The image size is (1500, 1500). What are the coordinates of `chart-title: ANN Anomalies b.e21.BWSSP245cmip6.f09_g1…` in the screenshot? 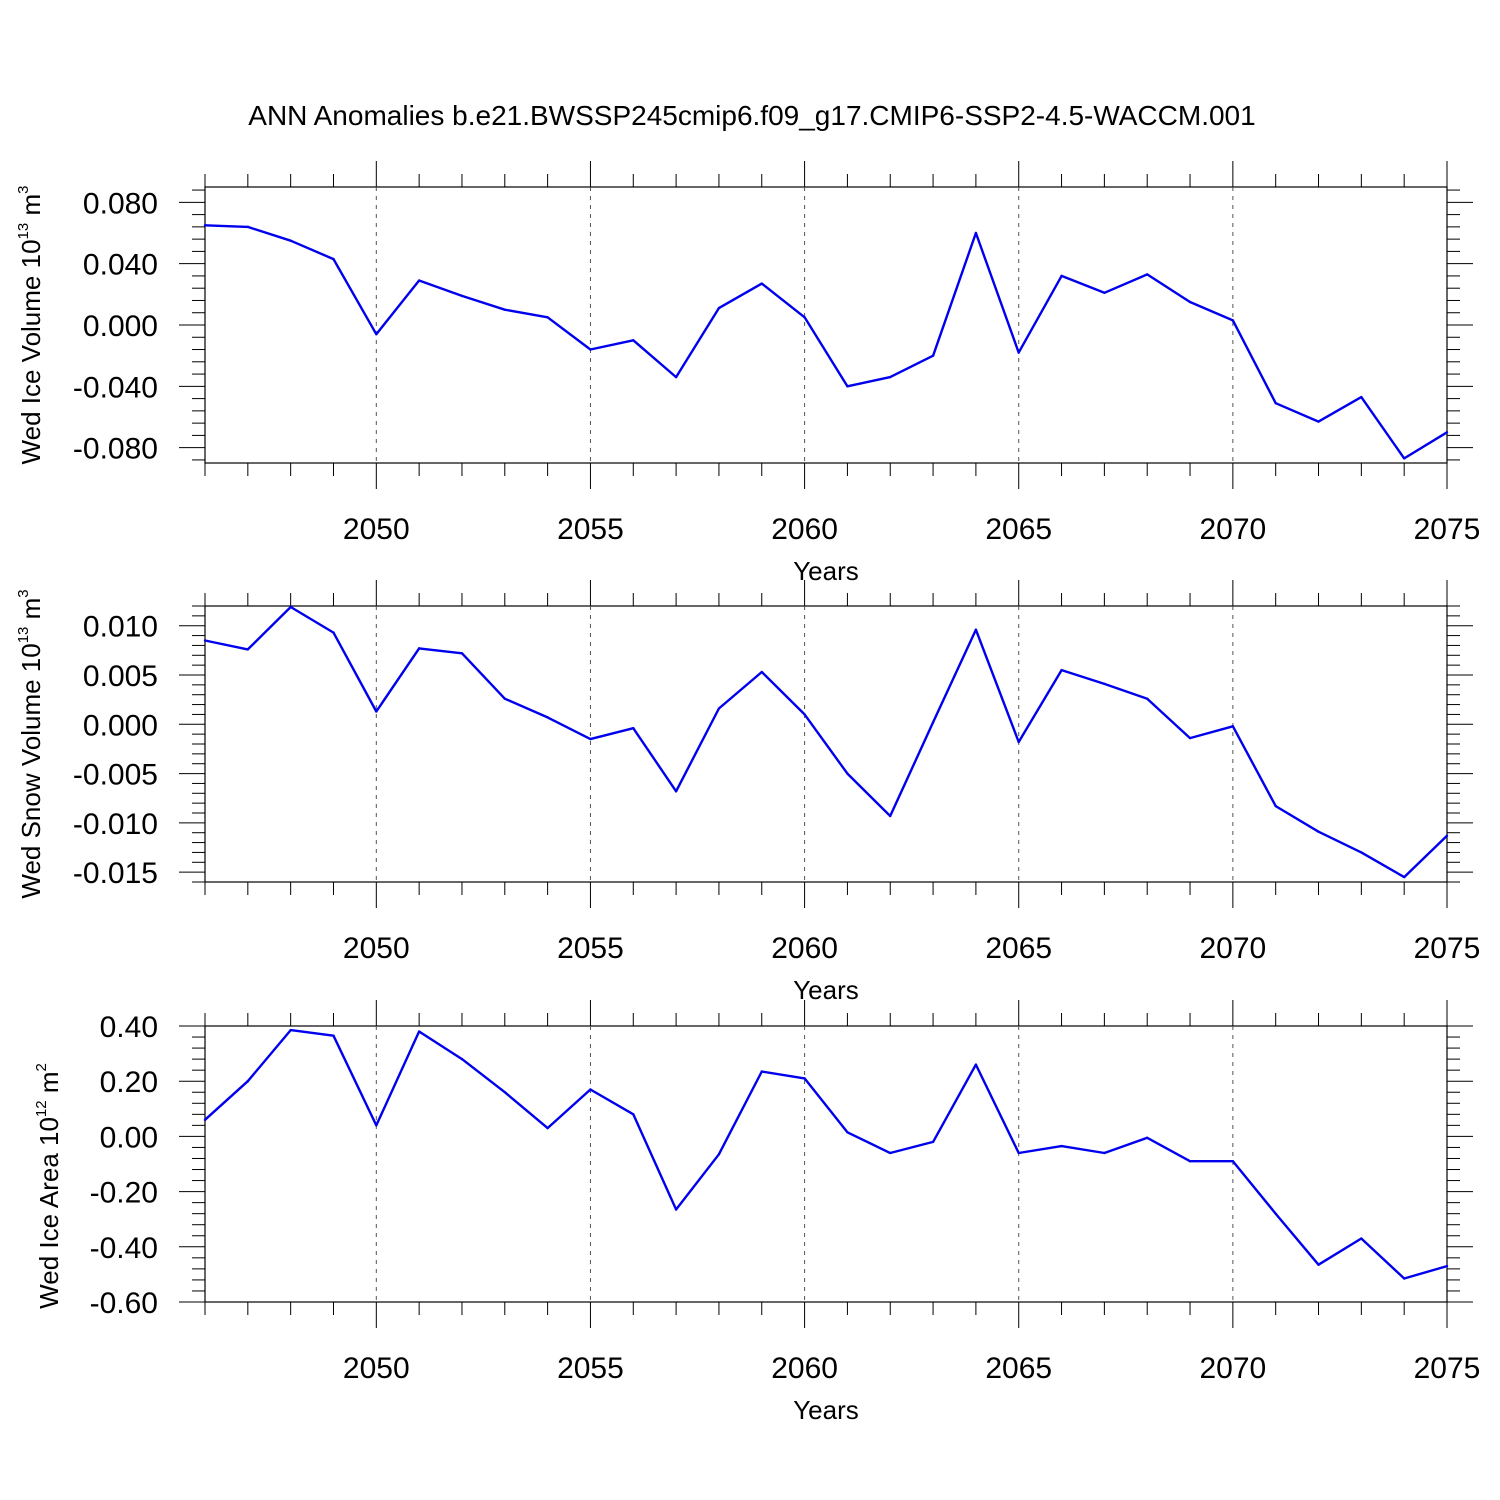 It's located at (751, 115).